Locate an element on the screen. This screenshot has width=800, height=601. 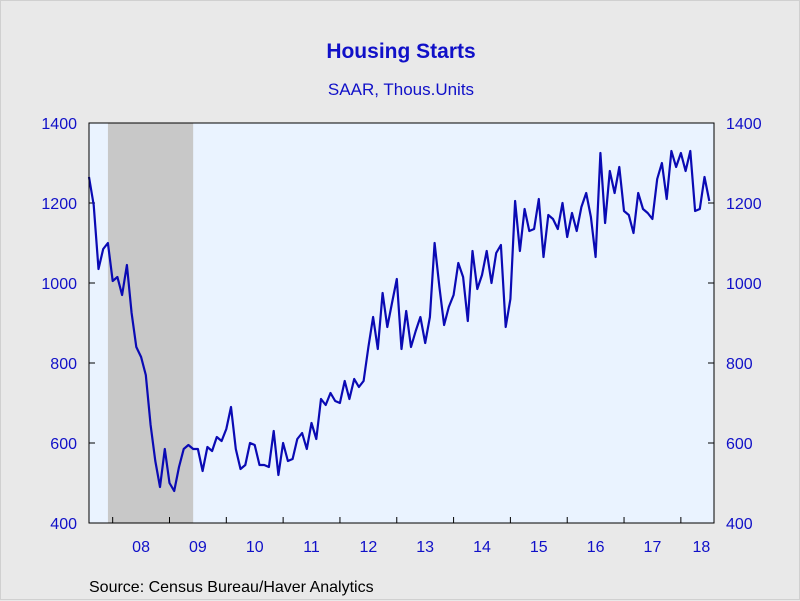
source-note: Source: Census Bureau/Haver Analytics is located at coordinates (231, 587).